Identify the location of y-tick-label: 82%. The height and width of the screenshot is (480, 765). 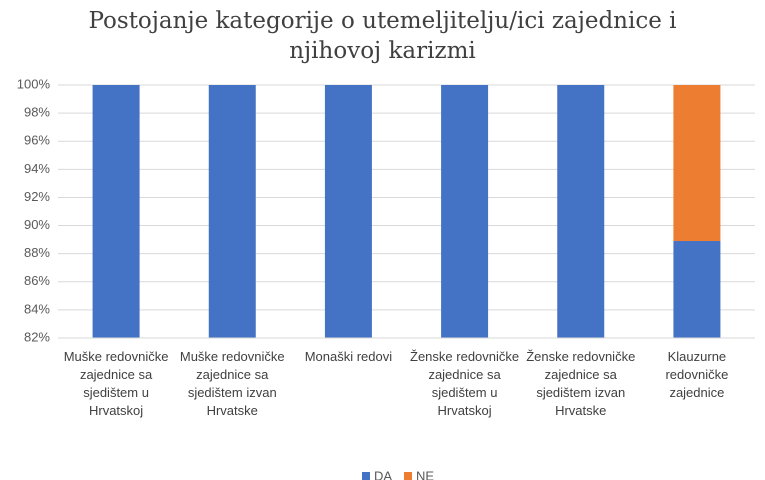
(37, 336).